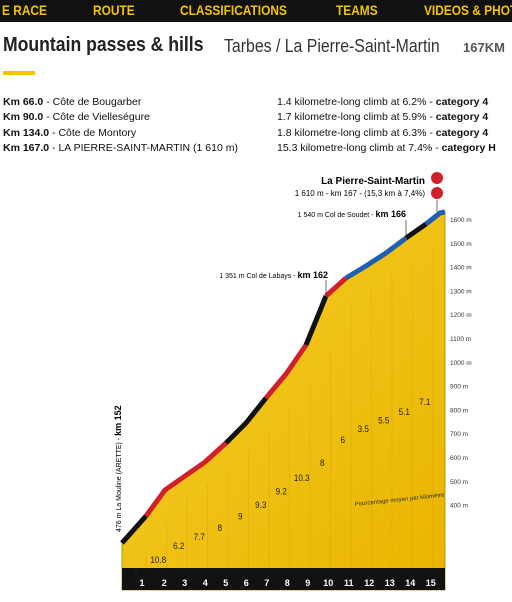  Describe the element at coordinates (118, 468) in the screenshot. I see `start-label: 476 m La Mouline (ARETTE) - km 152` at that location.